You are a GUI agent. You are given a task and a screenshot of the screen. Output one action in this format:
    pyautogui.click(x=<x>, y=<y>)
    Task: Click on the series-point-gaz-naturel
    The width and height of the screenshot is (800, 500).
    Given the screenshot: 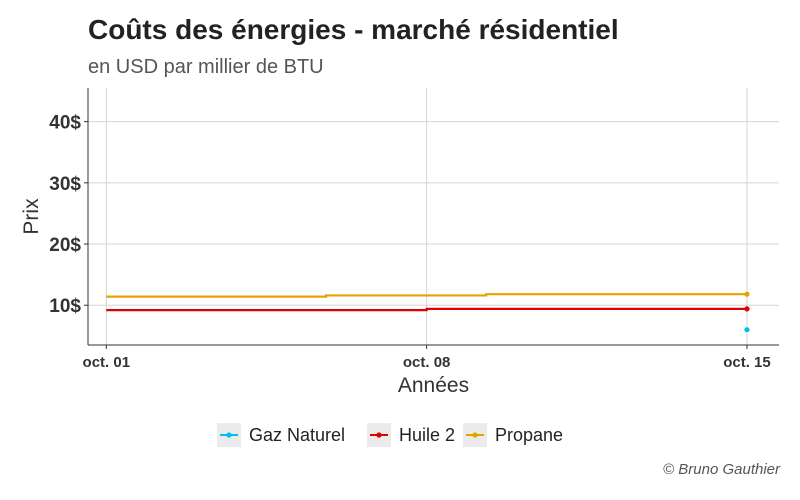 What is the action you would take?
    pyautogui.click(x=747, y=330)
    